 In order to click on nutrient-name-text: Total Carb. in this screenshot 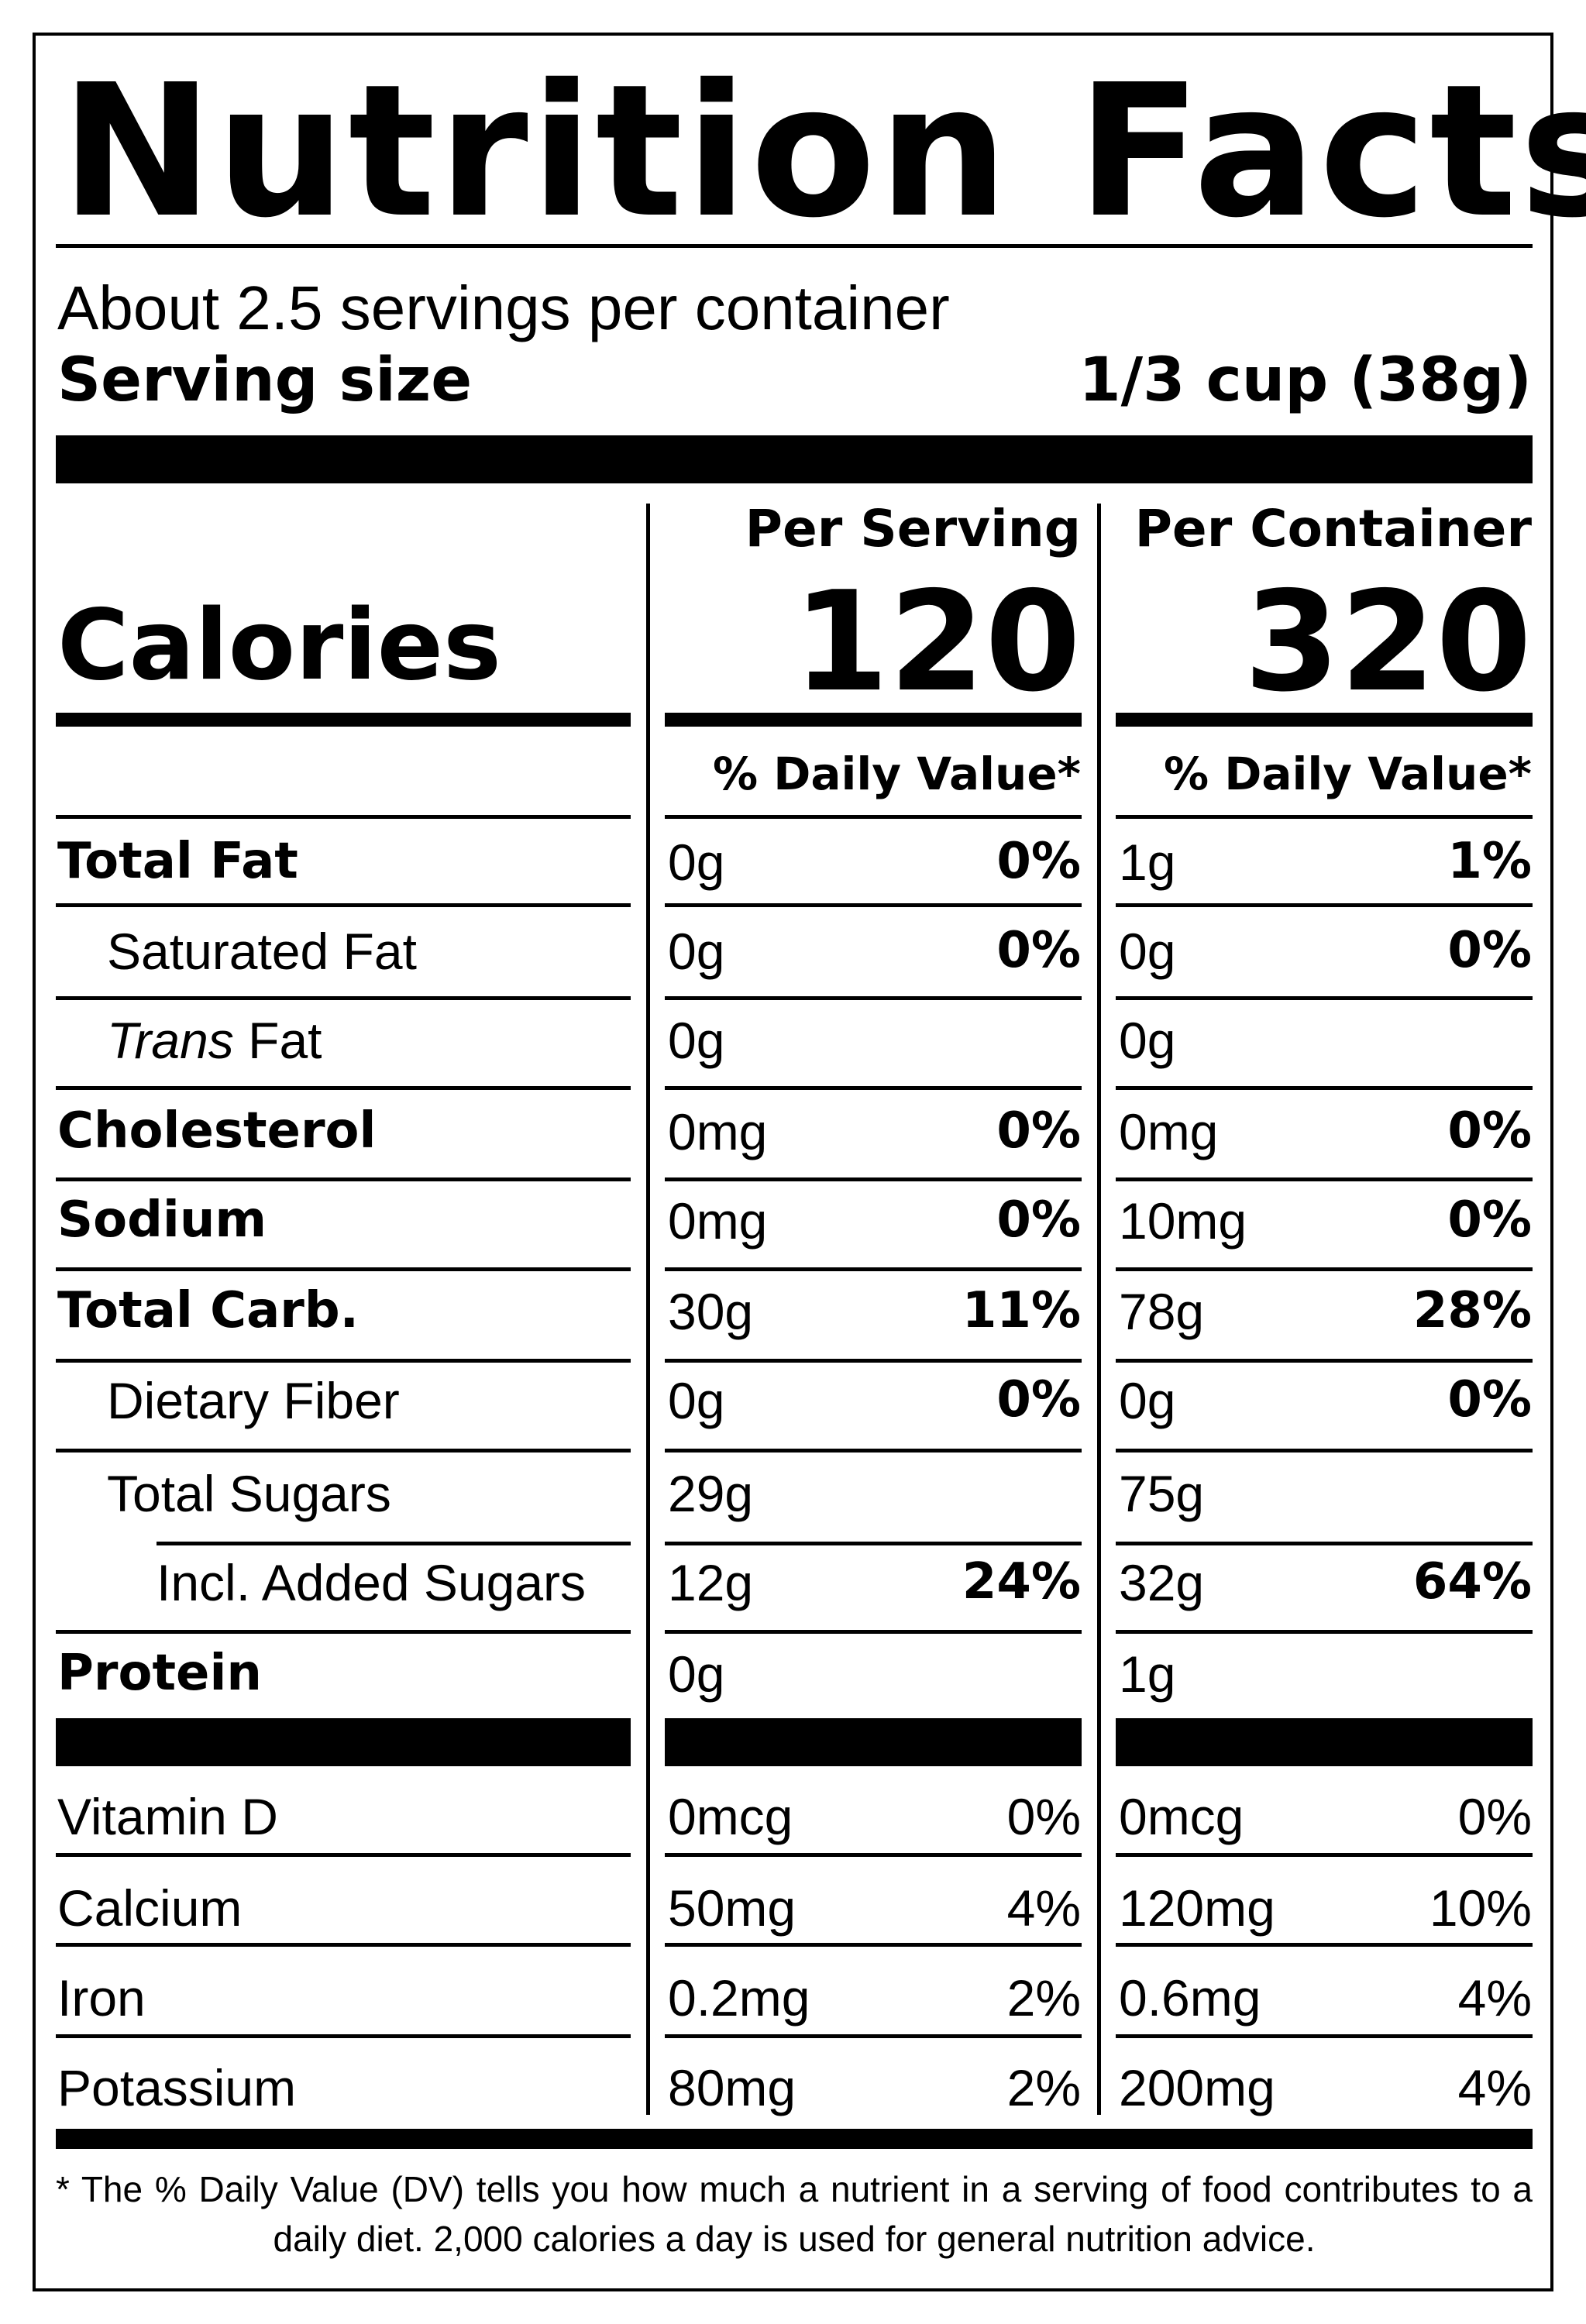, I will do `click(208, 1310)`.